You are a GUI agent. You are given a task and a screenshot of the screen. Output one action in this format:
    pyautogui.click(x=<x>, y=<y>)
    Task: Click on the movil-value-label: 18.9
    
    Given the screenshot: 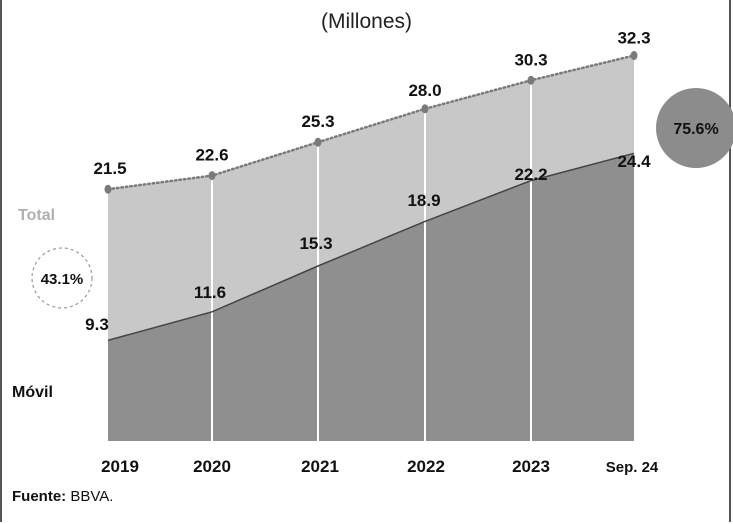 What is the action you would take?
    pyautogui.click(x=423, y=200)
    